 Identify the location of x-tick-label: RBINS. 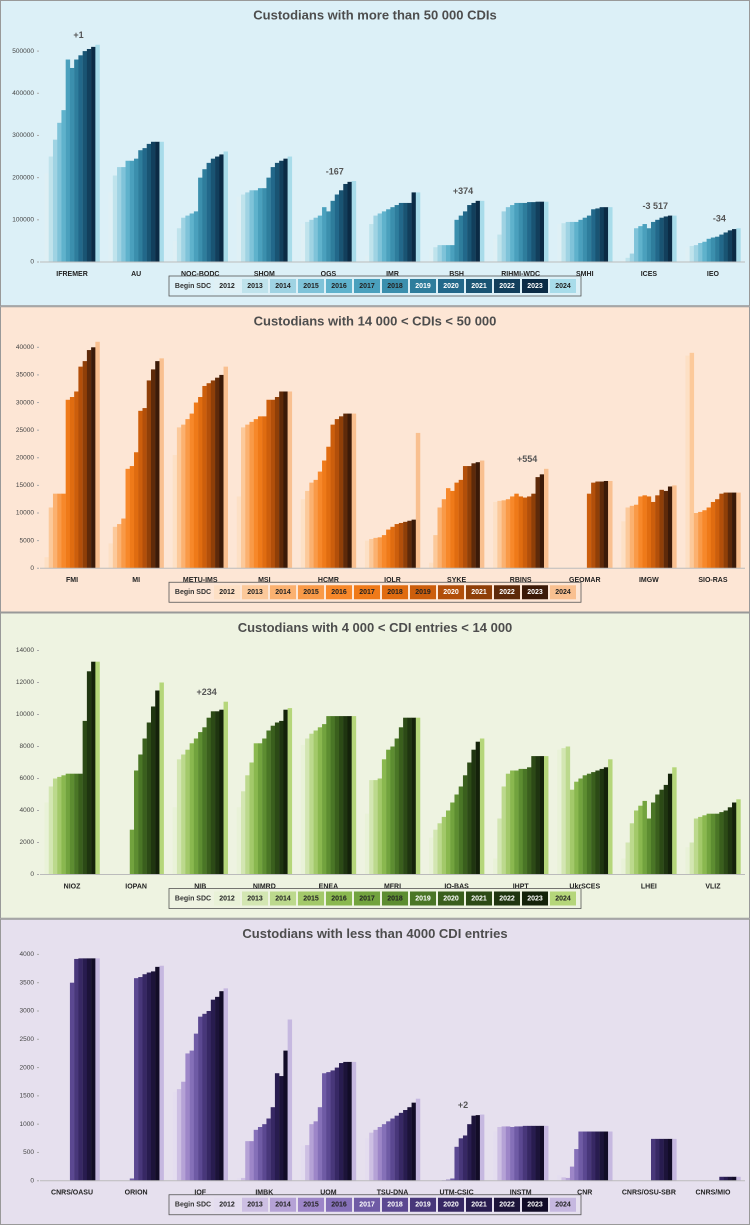
(521, 580).